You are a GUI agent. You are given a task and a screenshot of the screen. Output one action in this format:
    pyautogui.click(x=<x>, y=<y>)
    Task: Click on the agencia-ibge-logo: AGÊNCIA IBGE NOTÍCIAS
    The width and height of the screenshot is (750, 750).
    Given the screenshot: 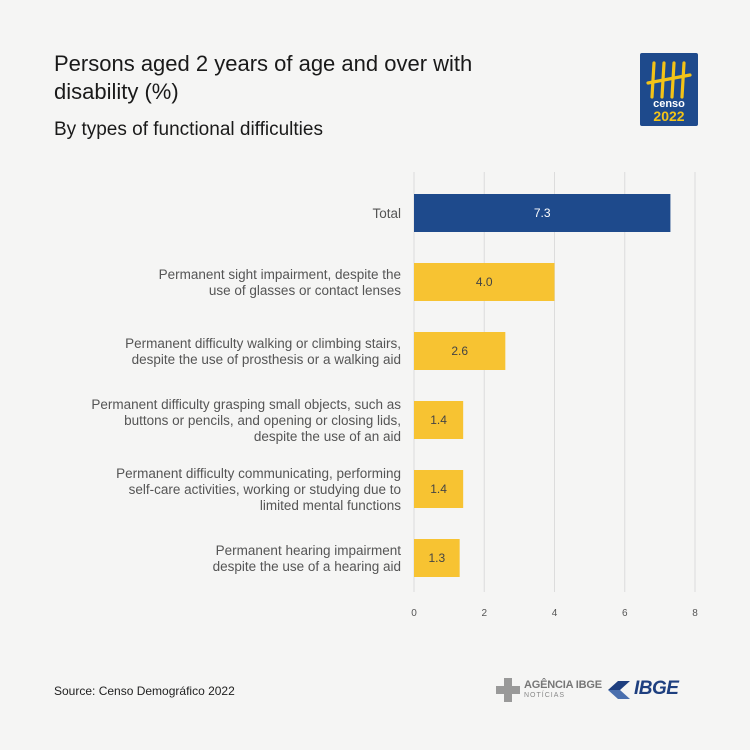 What is the action you would take?
    pyautogui.click(x=549, y=692)
    